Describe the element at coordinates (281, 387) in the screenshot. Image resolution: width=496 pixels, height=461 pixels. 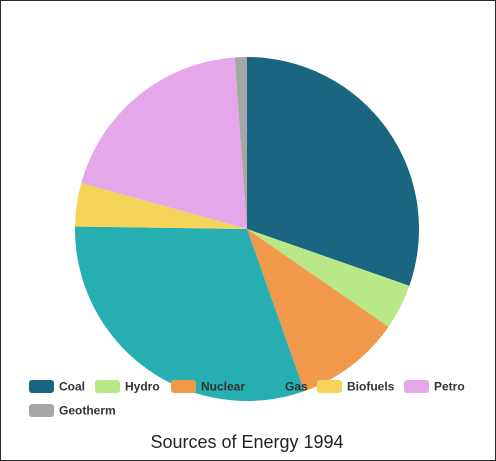
I see `legend-item-gas: Gas` at that location.